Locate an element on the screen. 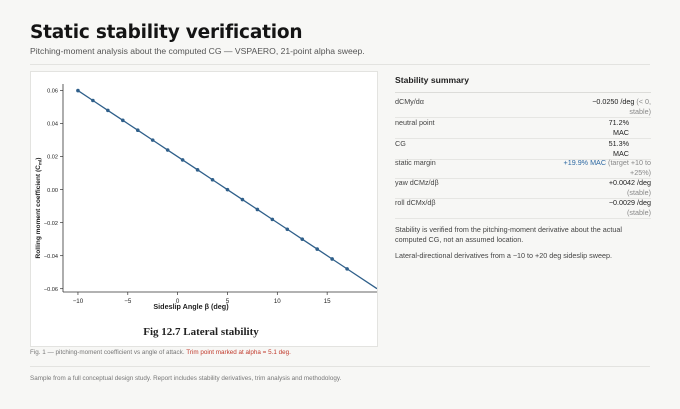  summary-title-divider is located at coordinates (523, 92).